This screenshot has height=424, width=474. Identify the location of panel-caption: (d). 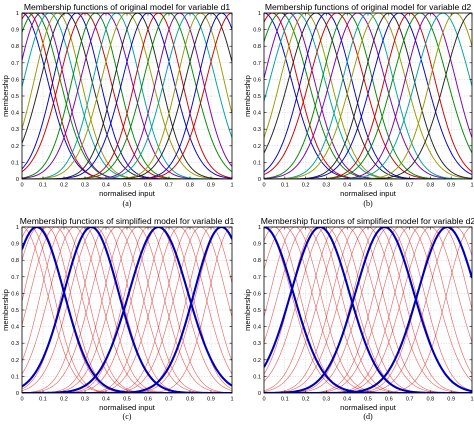
(368, 416).